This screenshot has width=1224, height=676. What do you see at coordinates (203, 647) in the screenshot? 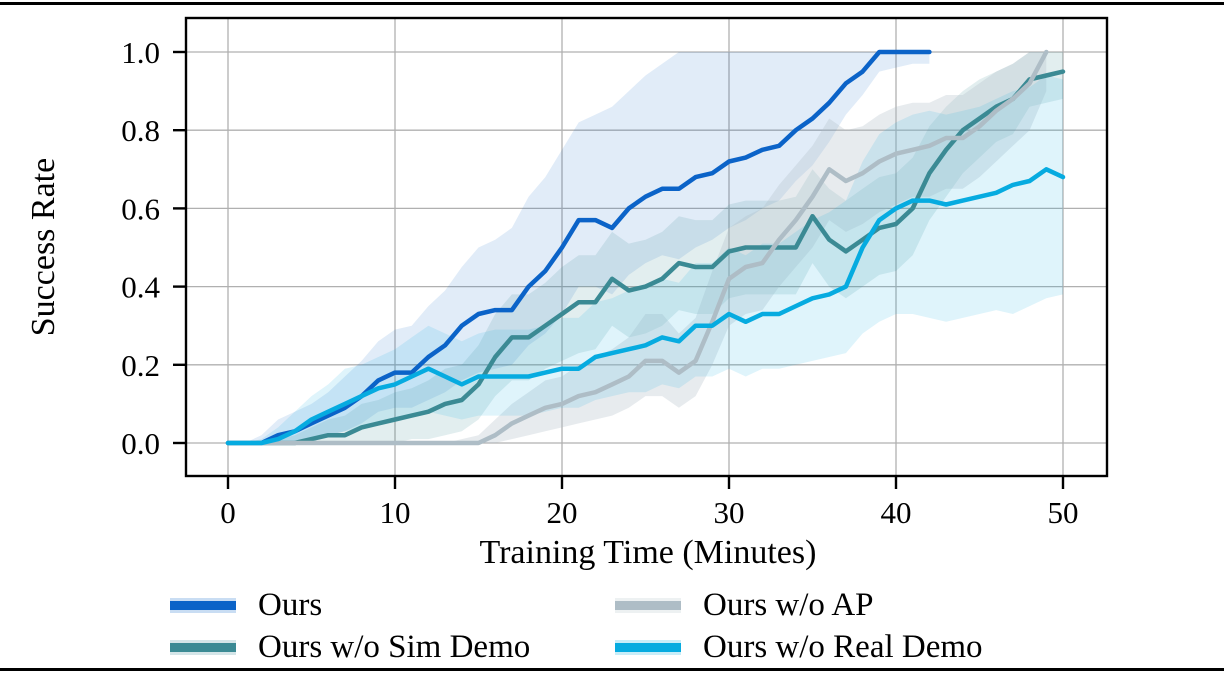
I see `legend-swatch-ours-wo-sim-demo` at bounding box center [203, 647].